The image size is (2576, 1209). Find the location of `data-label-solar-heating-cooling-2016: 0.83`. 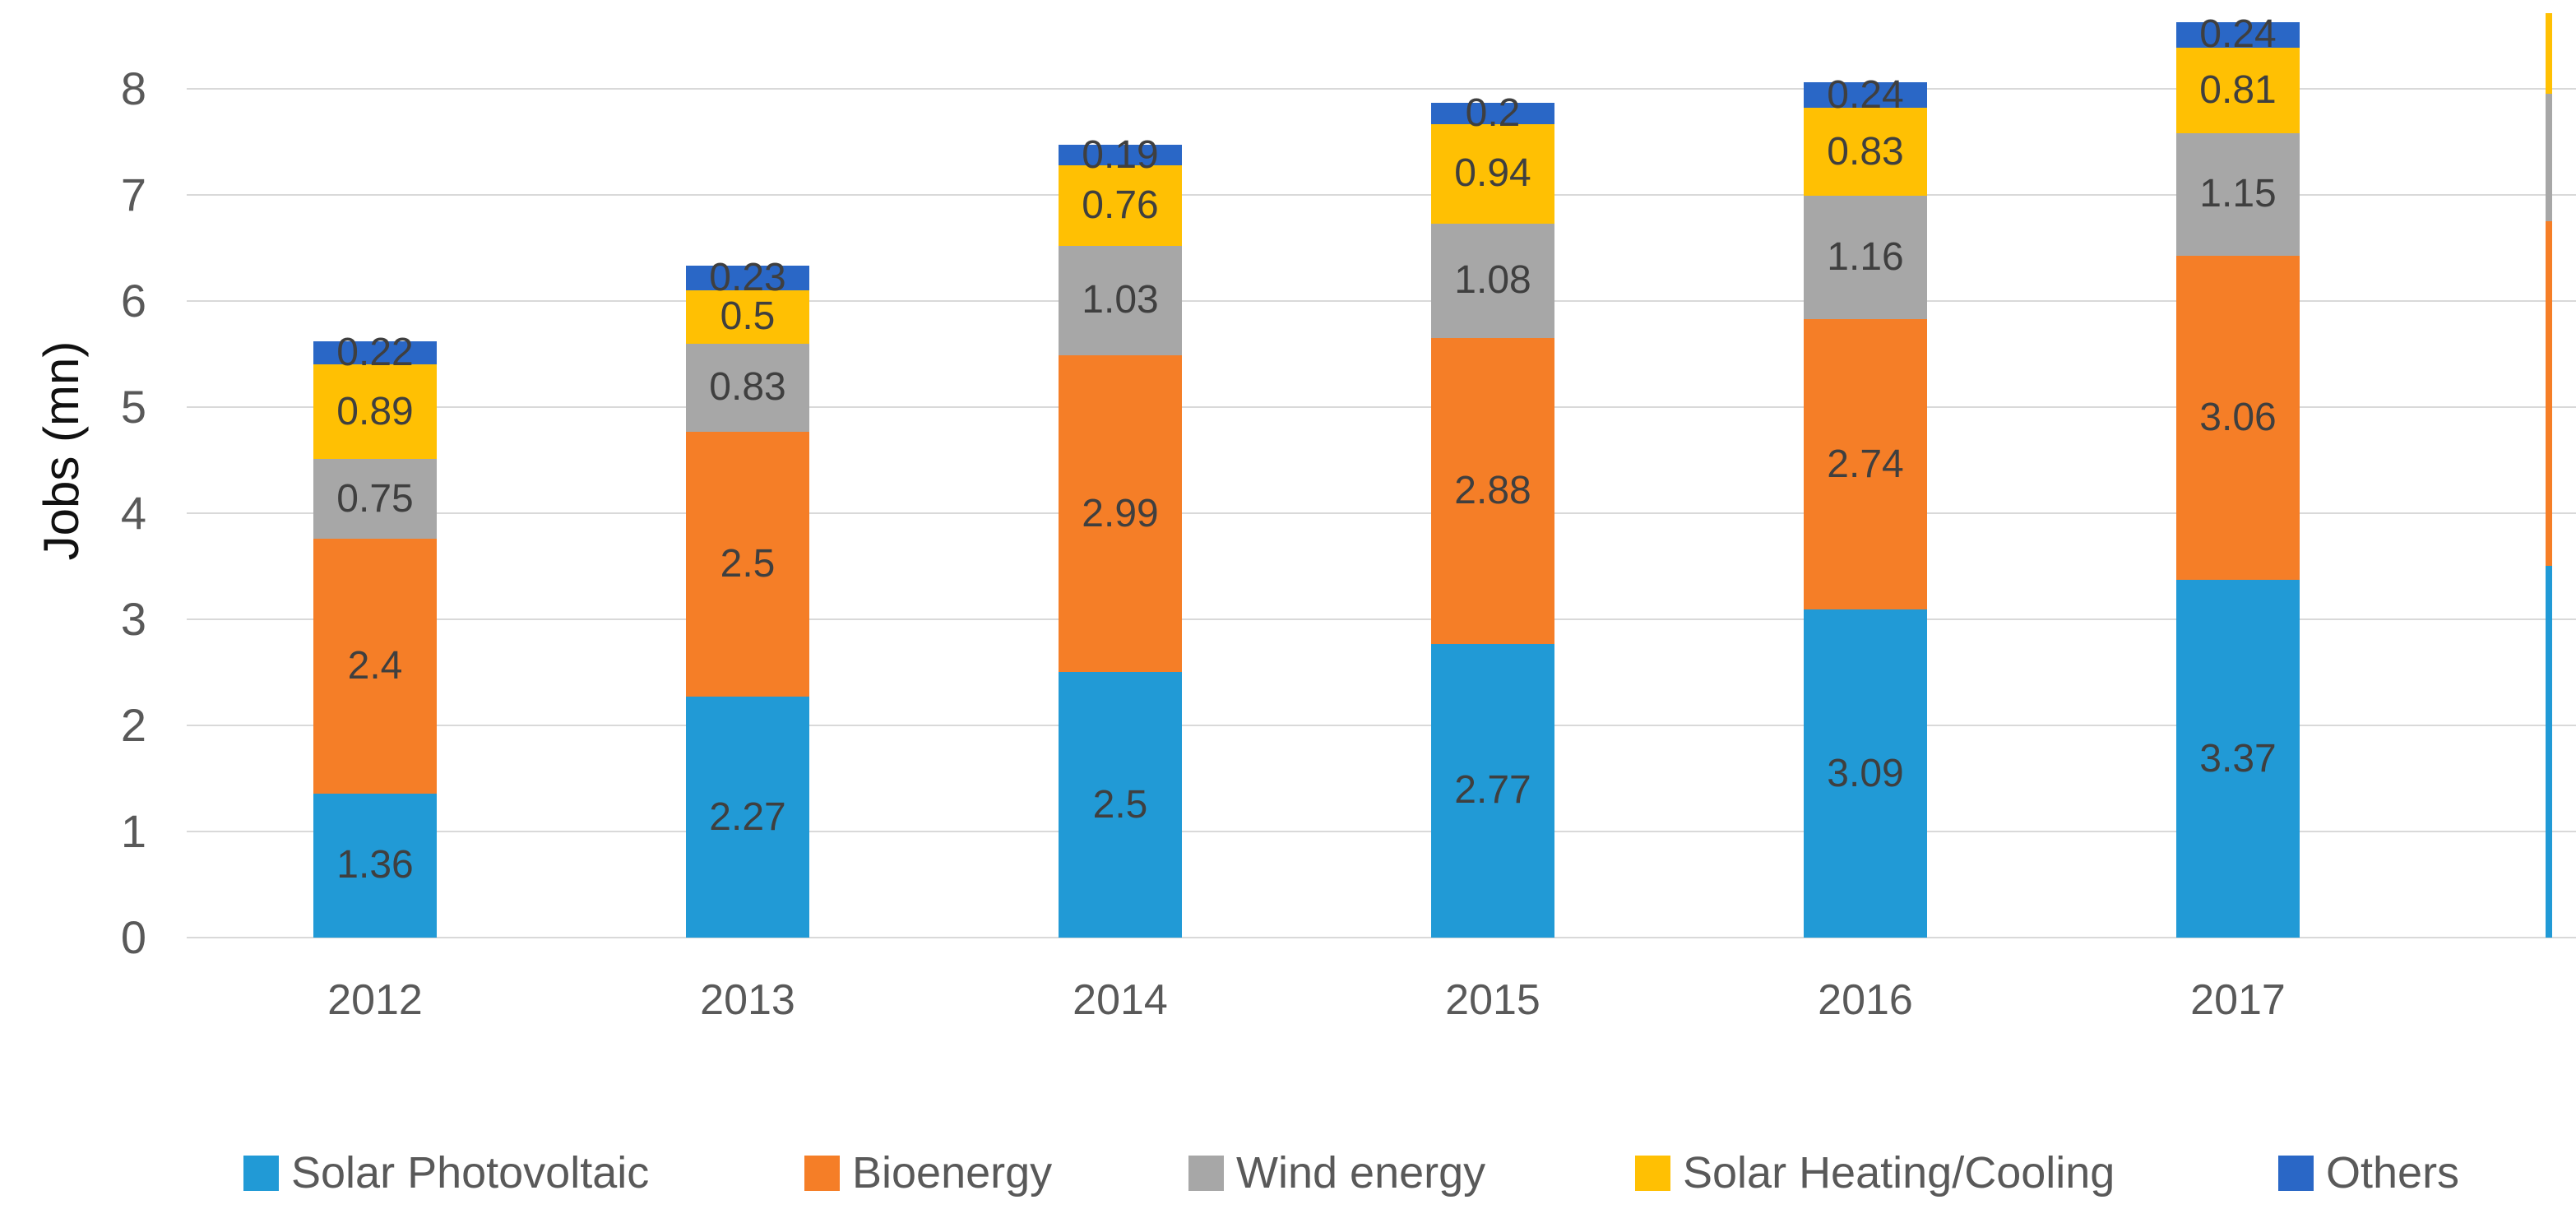

data-label-solar-heating-cooling-2016: 0.83 is located at coordinates (1866, 151).